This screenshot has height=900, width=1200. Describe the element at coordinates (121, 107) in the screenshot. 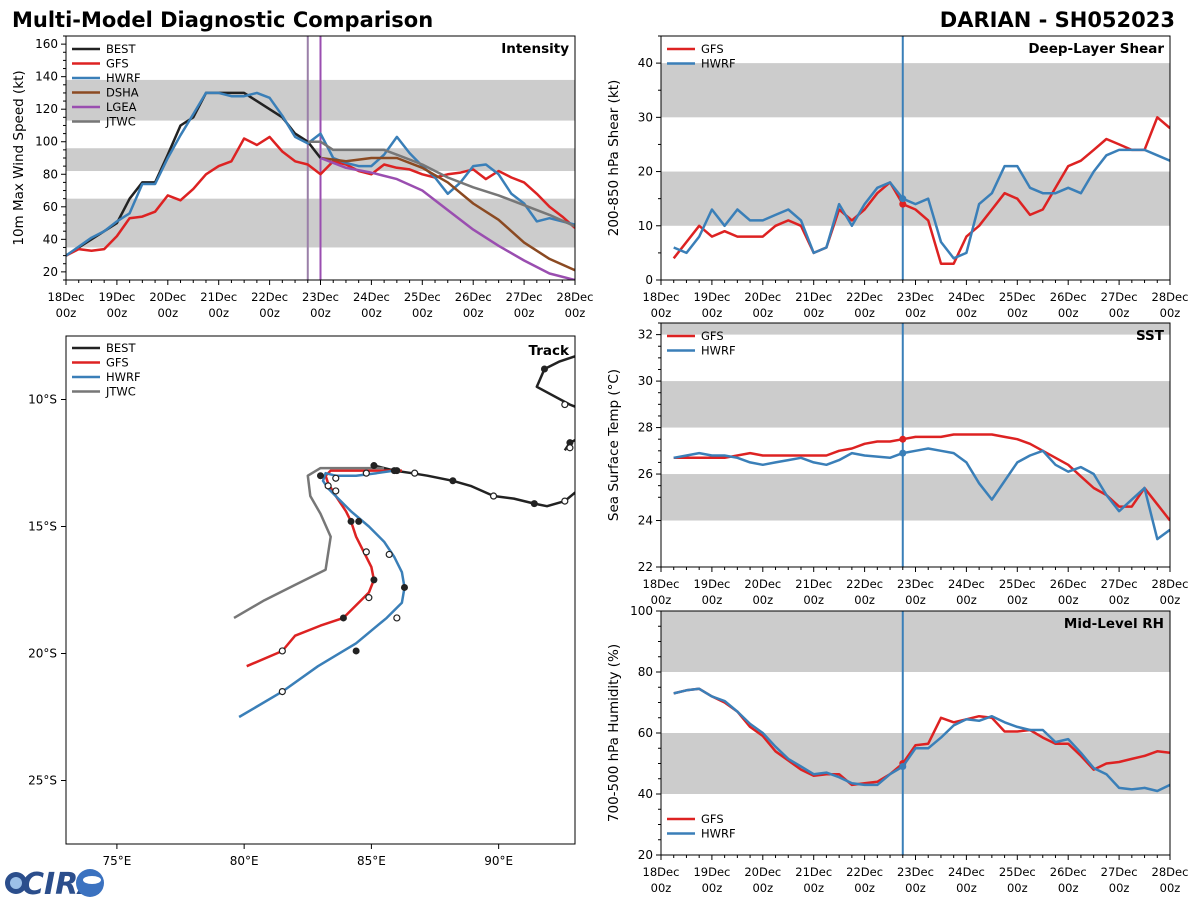

I see `legend-label-lgea: LGEA` at that location.